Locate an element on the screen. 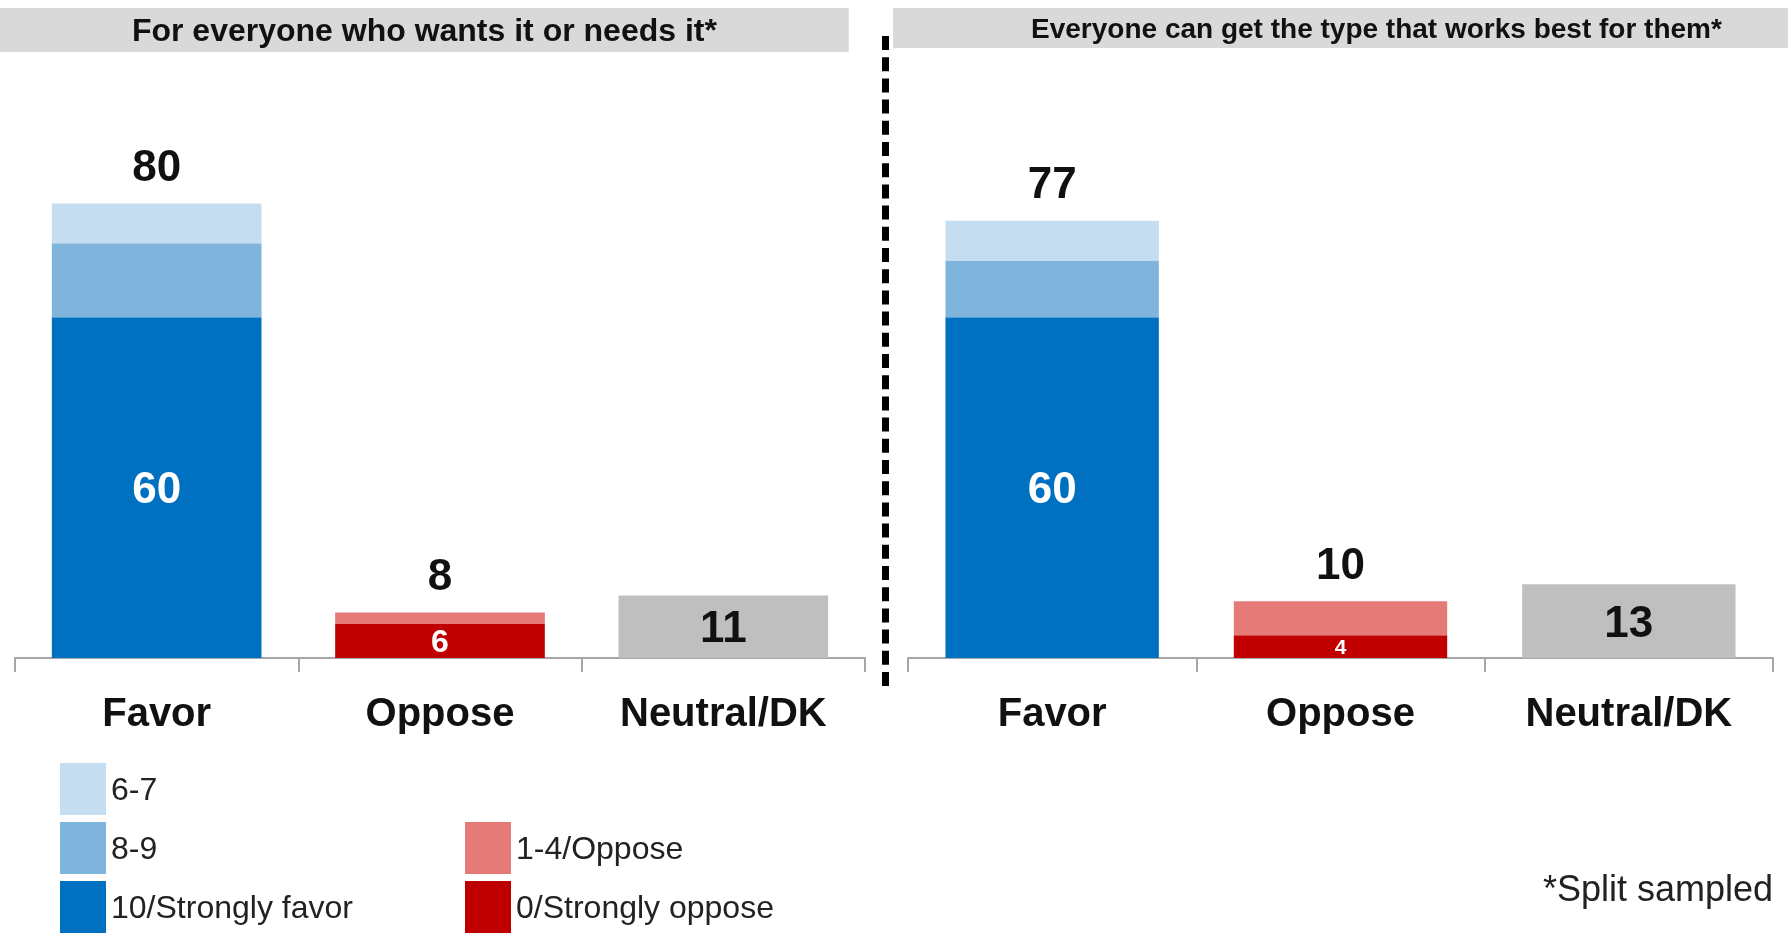 Image resolution: width=1788 pixels, height=938 pixels. legend-label: 1-4/Oppose is located at coordinates (600, 848).